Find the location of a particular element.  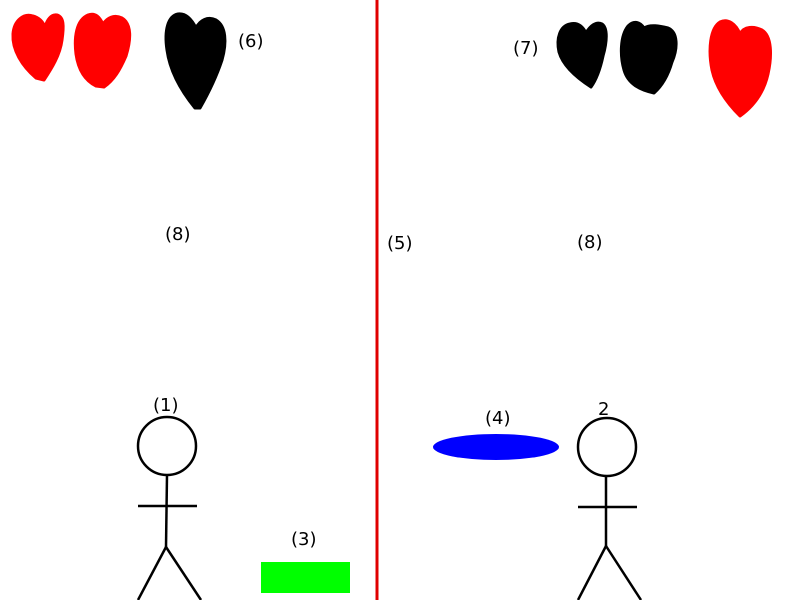

player-1-figure is located at coordinates (169, 507).